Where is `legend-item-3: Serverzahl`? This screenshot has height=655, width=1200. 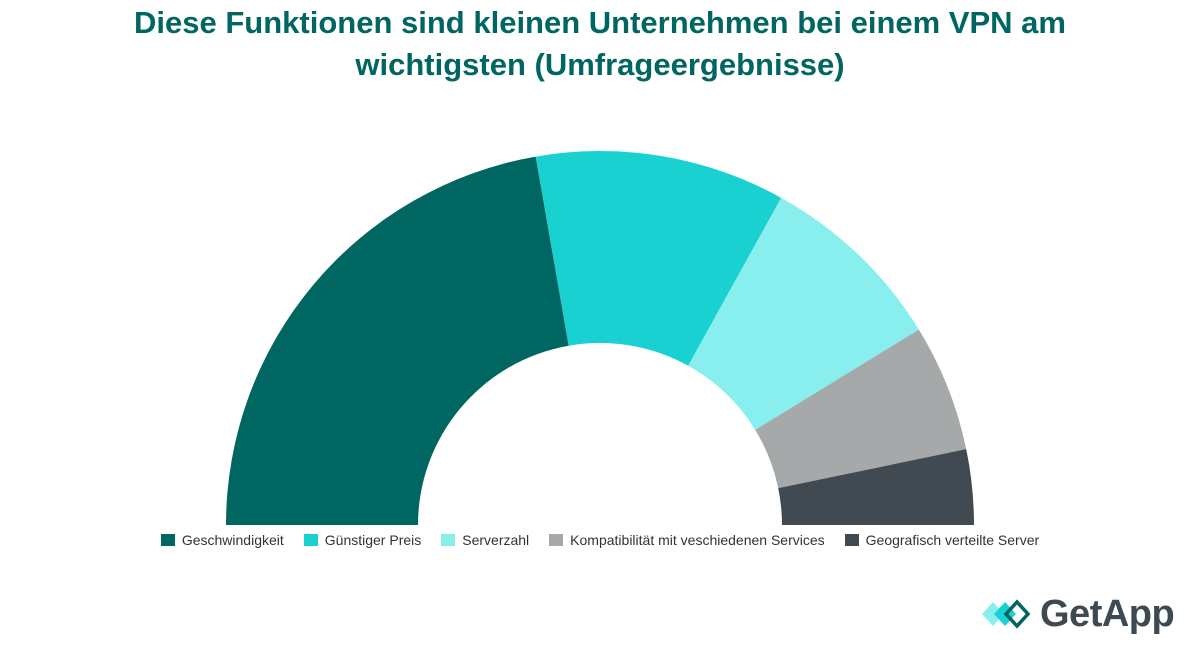
legend-item-3: Serverzahl is located at coordinates (485, 540).